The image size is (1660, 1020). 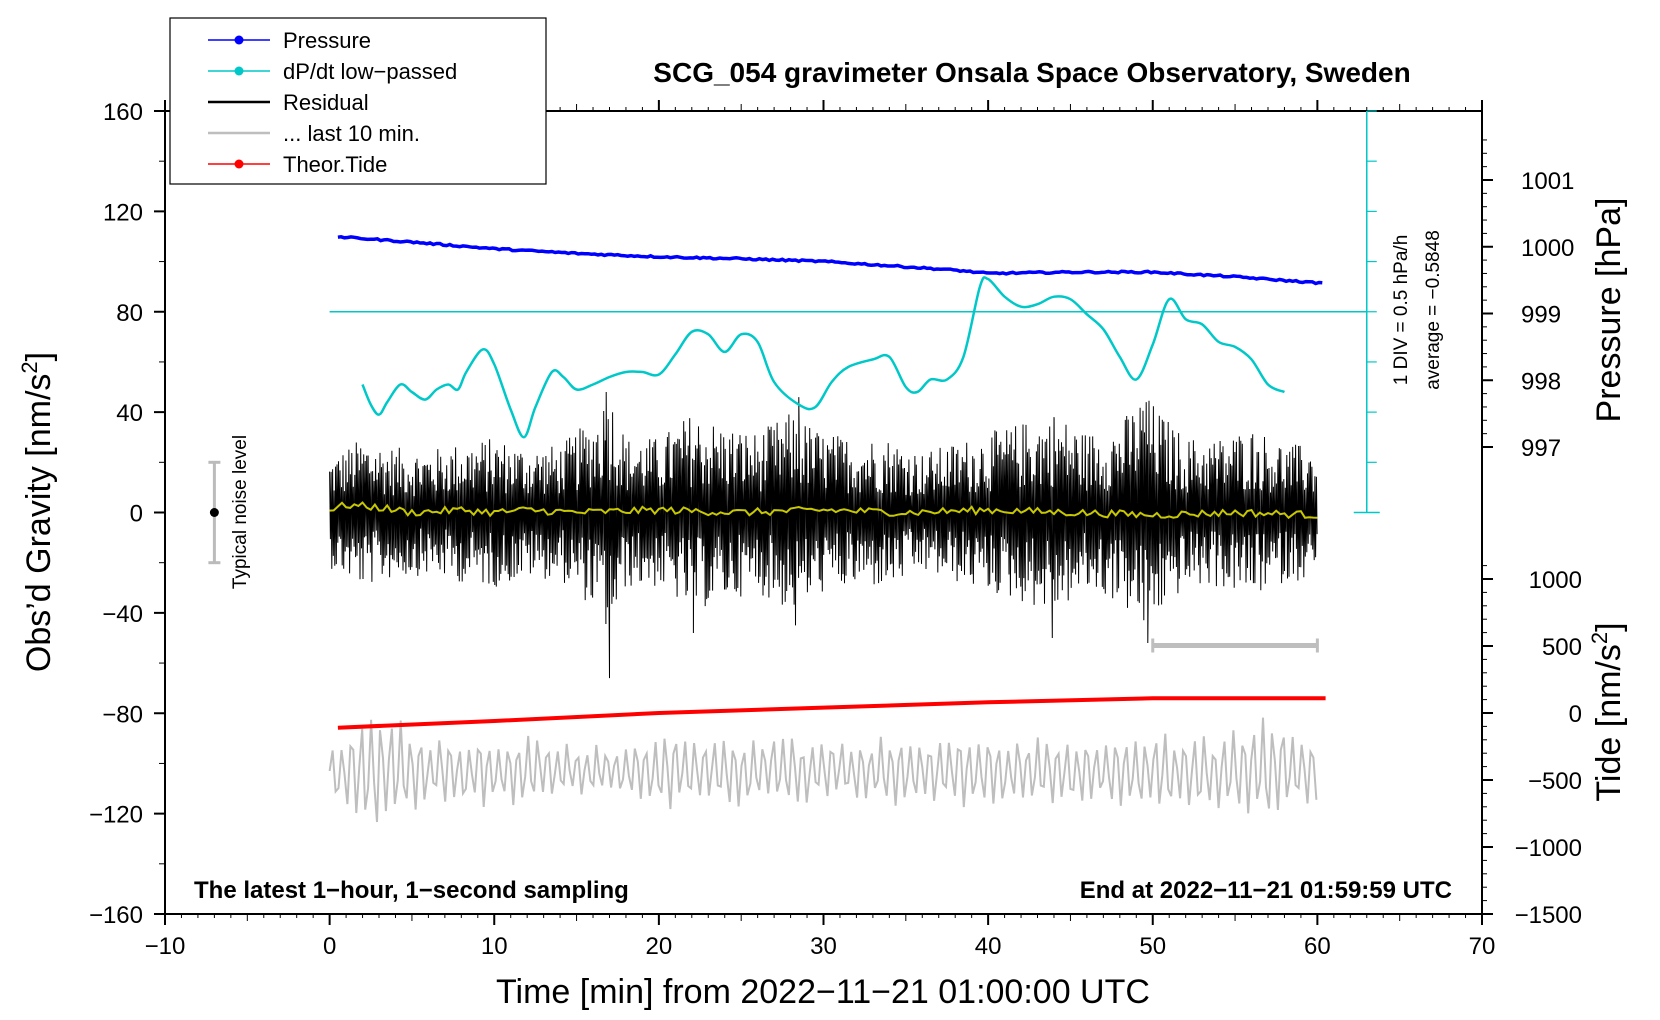 What do you see at coordinates (127, 514) in the screenshot?
I see `y-axis-left: −160 −120 −80 −40 0 40 80 120 160` at bounding box center [127, 514].